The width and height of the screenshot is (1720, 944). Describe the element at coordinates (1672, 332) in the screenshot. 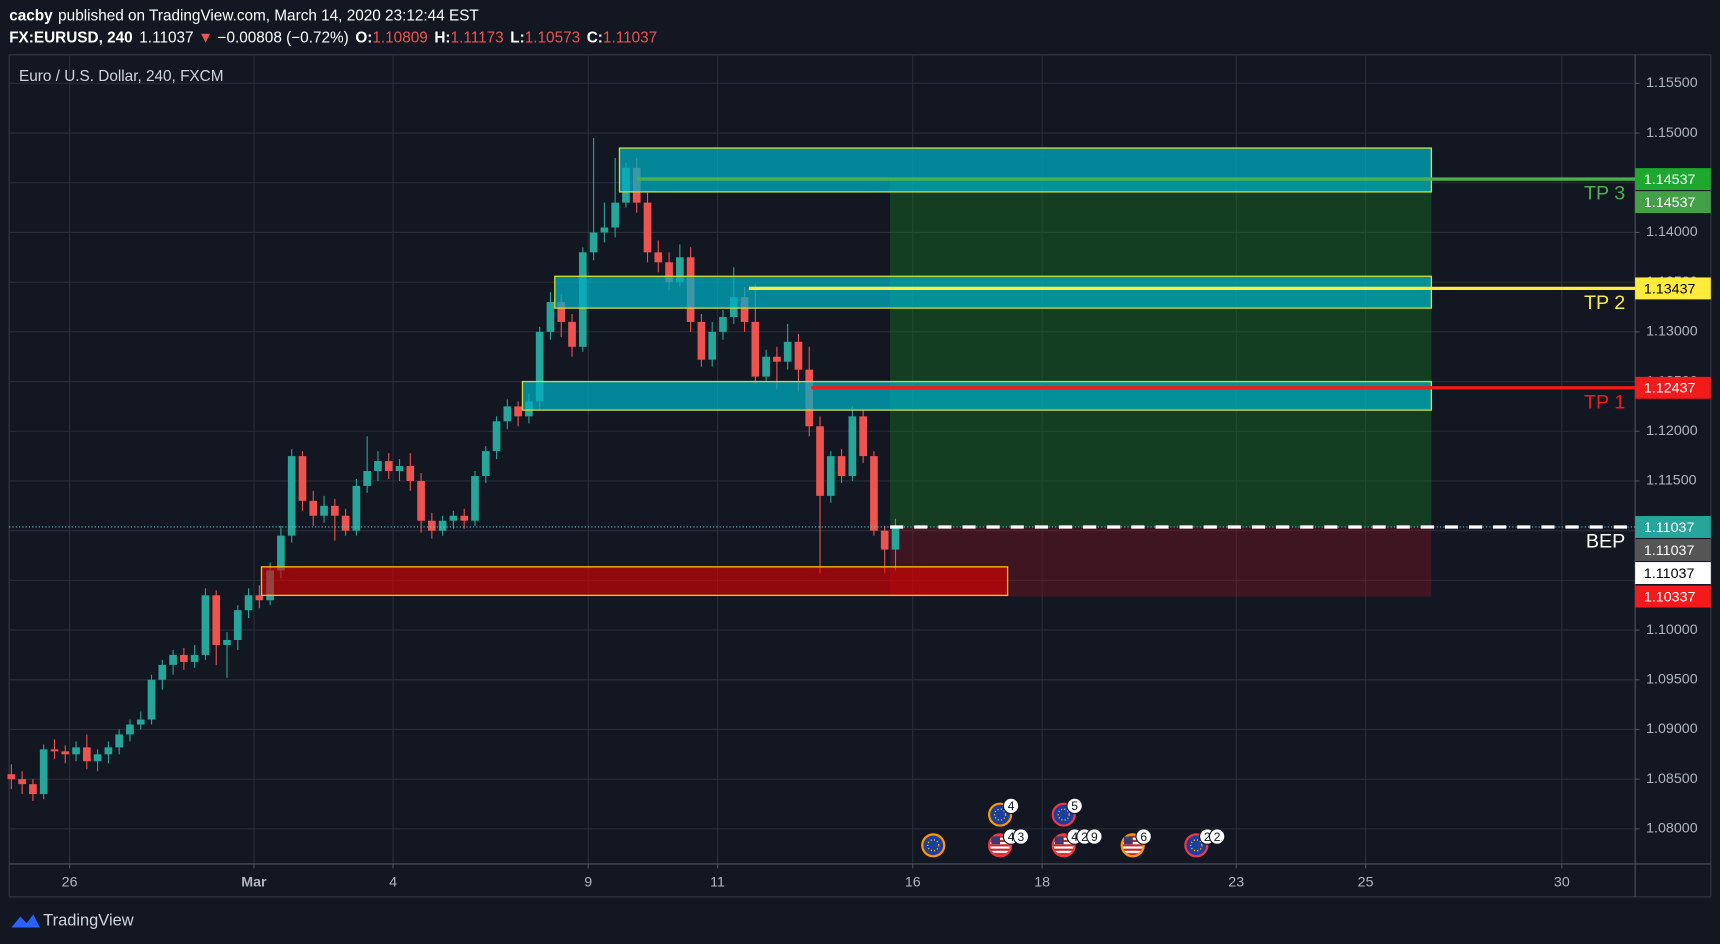

I see `y-tick-label: 1.13000` at that location.